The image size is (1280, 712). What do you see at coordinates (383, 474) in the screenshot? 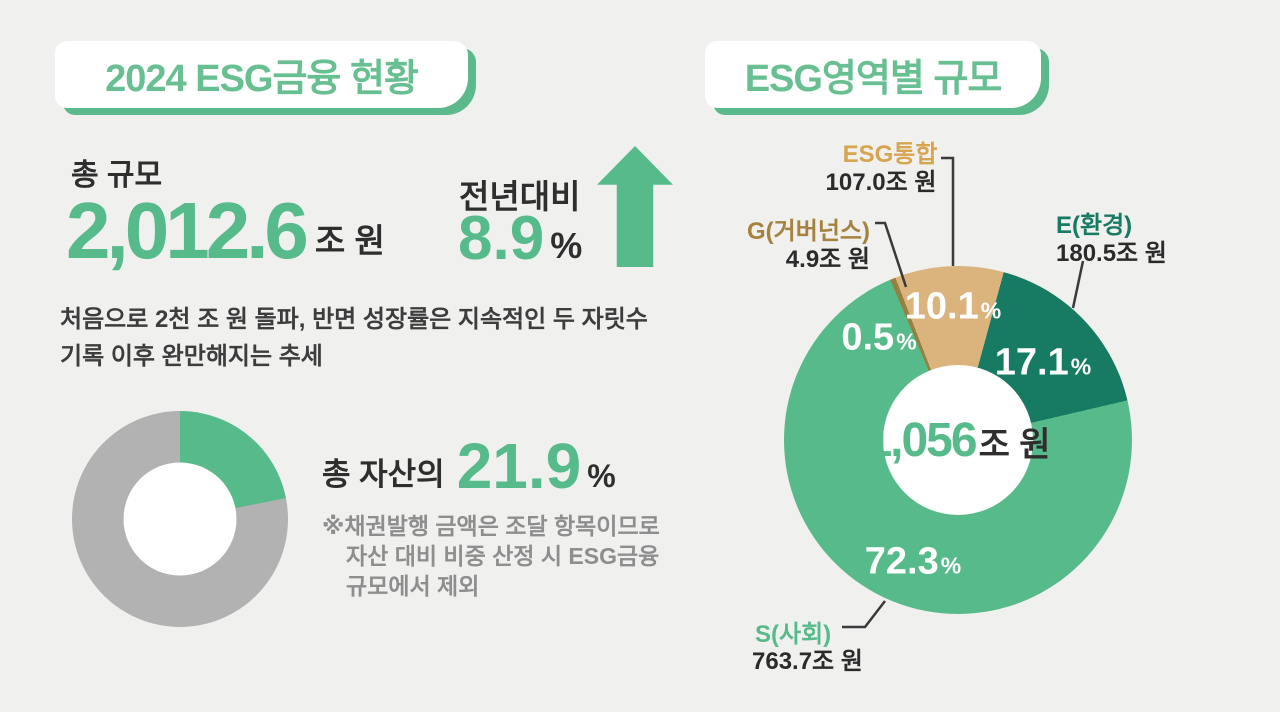
I see `asset-share-prefix: 총 자산의` at bounding box center [383, 474].